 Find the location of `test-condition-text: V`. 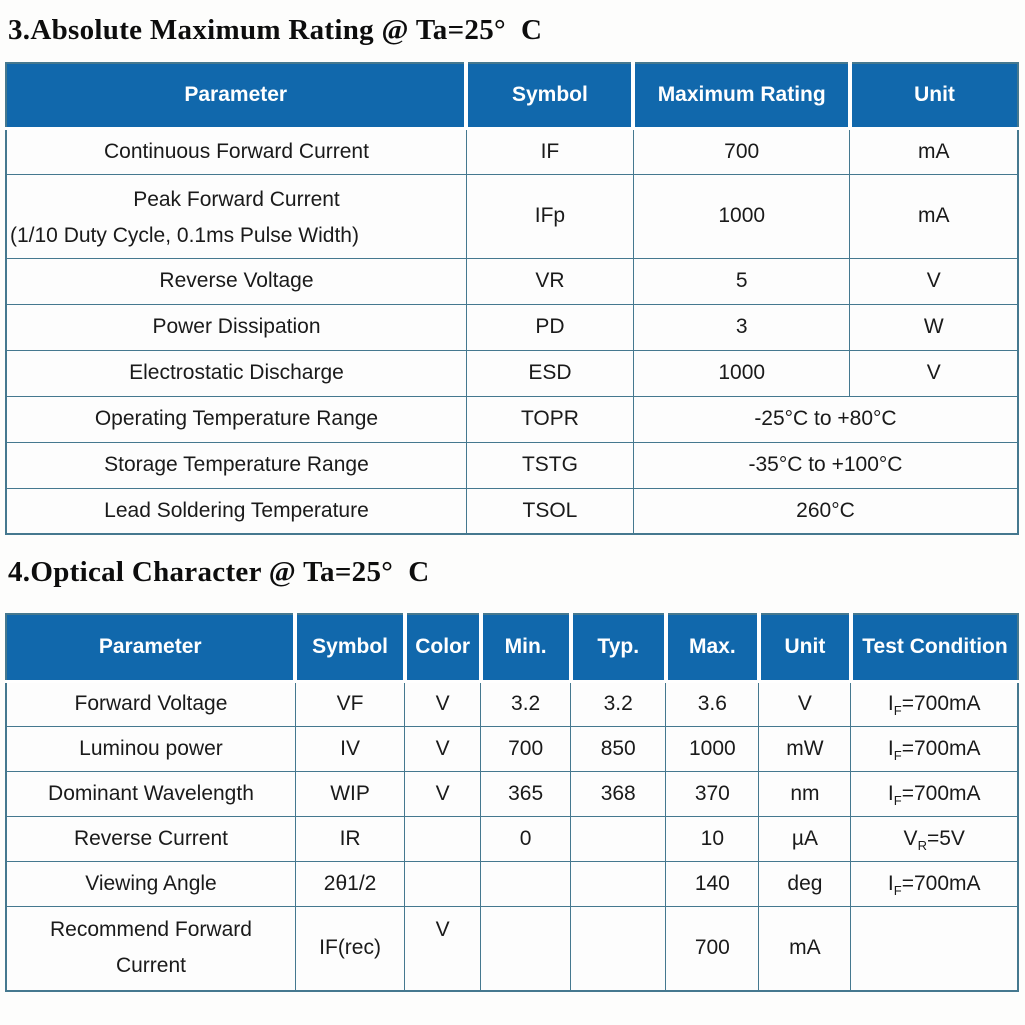

test-condition-text: V is located at coordinates (910, 838).